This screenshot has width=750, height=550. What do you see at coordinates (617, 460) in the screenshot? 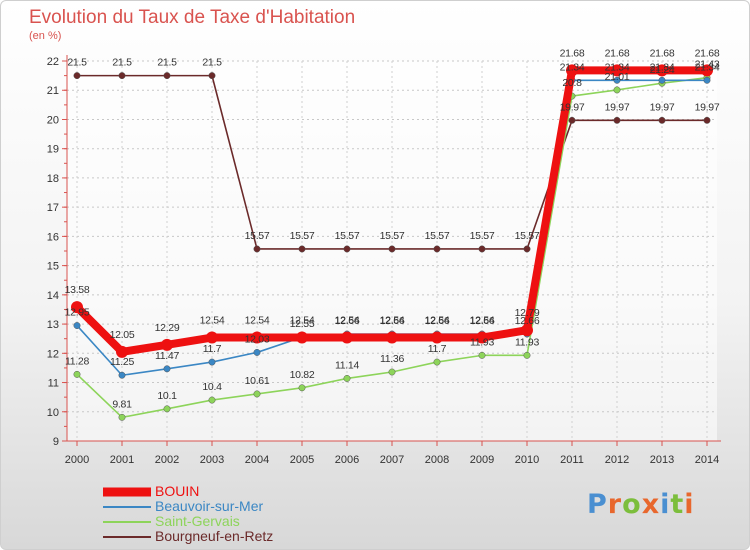
I see `x-tick-label: 2012` at bounding box center [617, 460].